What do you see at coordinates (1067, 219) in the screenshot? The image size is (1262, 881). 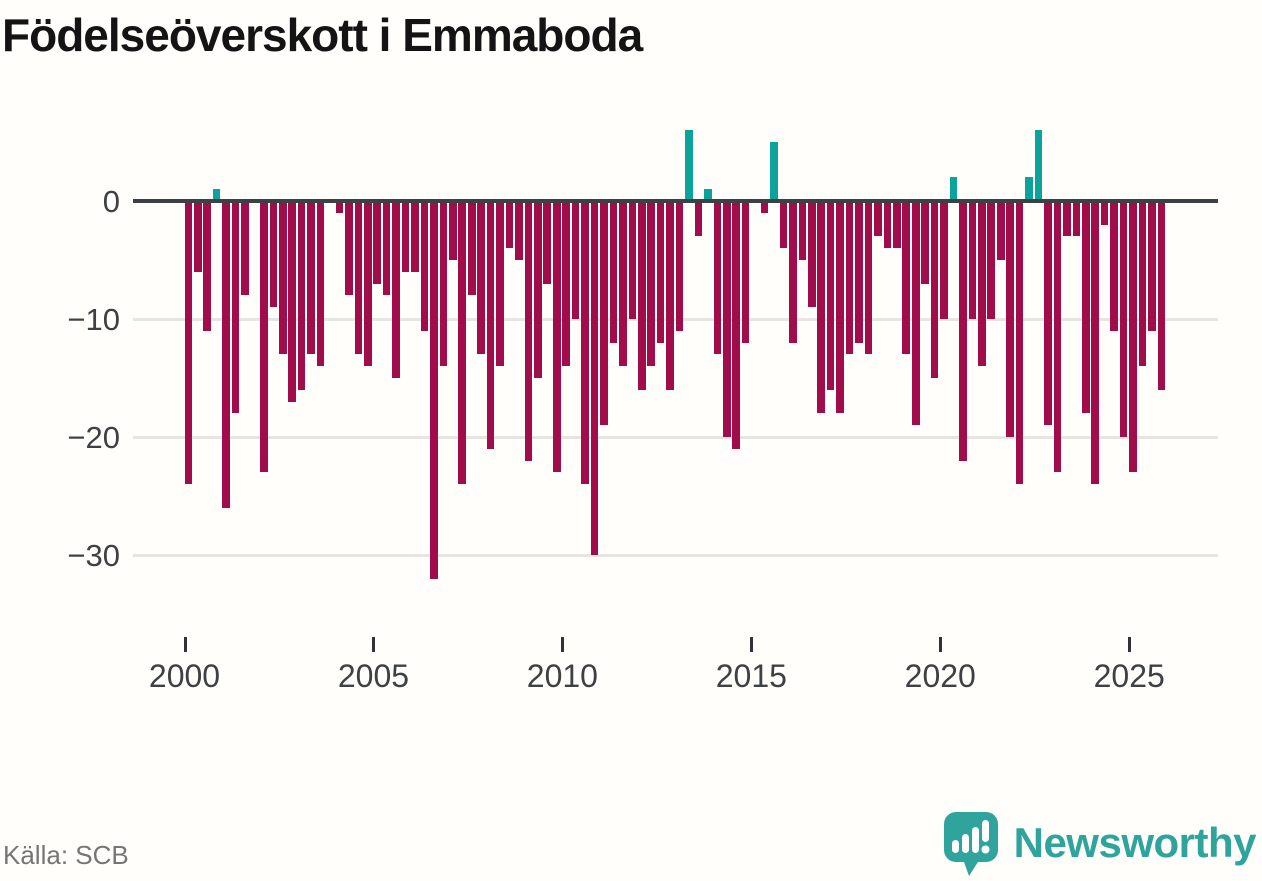 I see `bar-2023-Q2` at bounding box center [1067, 219].